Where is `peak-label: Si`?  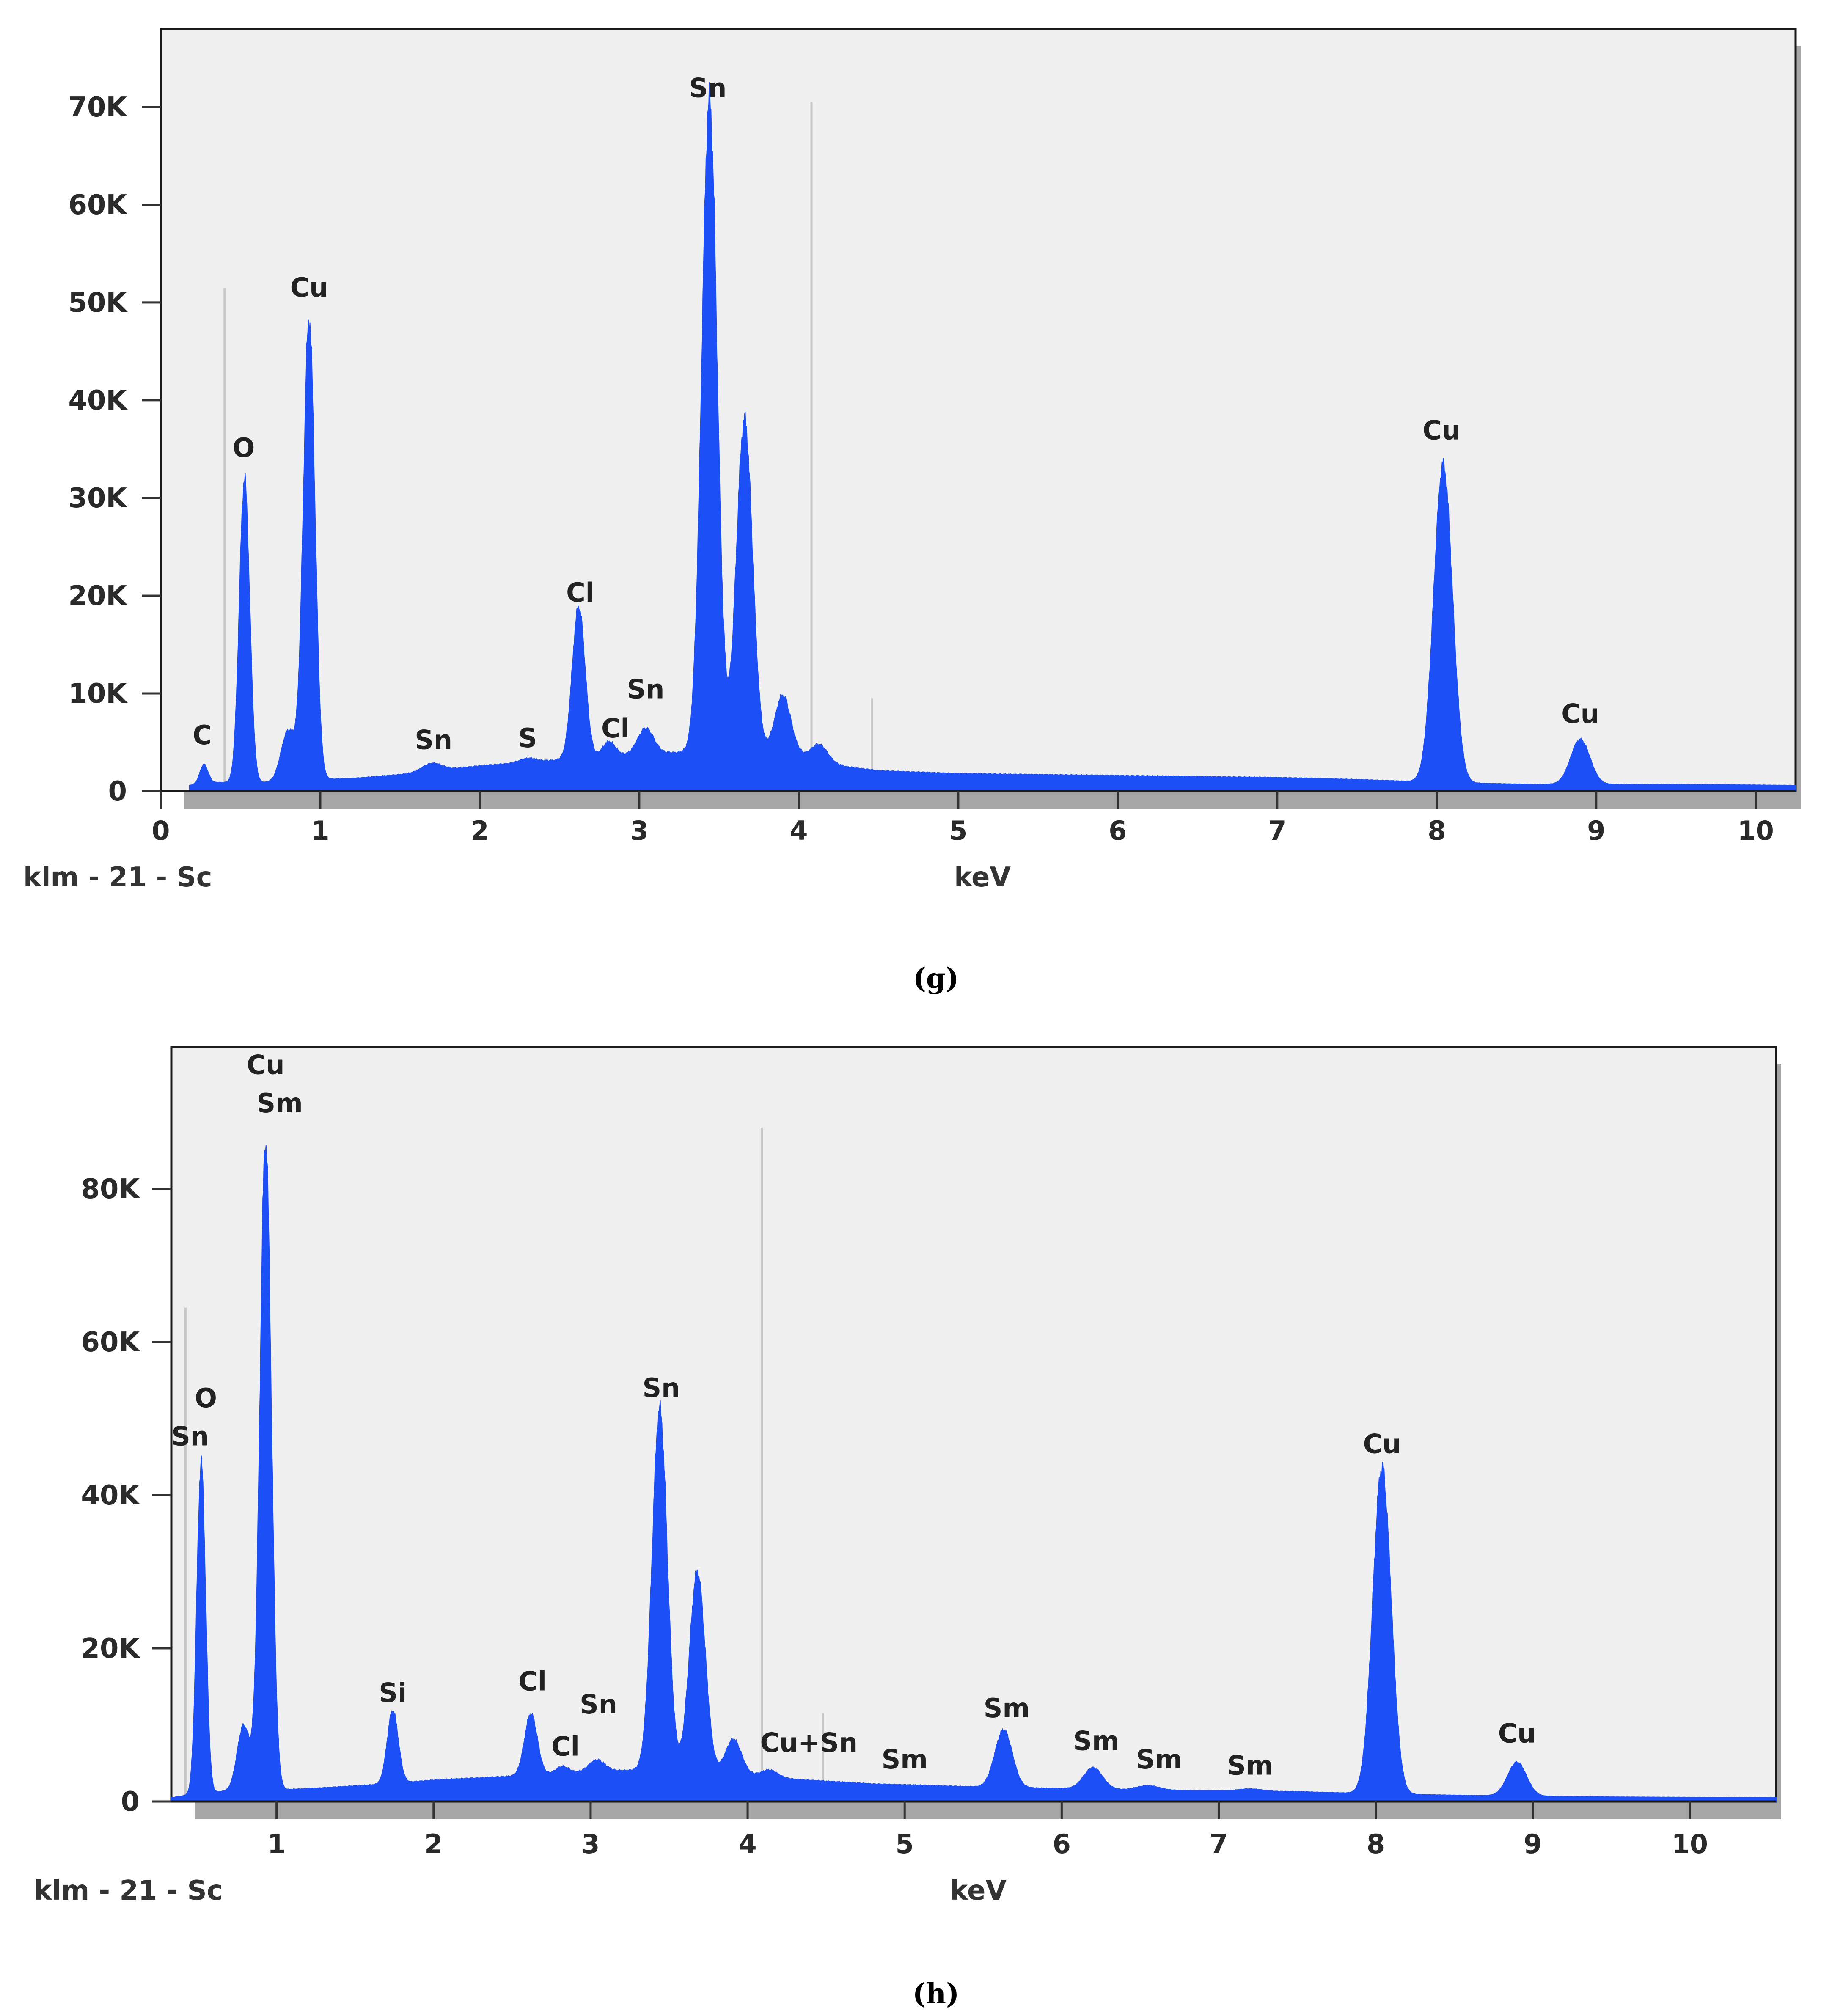
peak-label: Si is located at coordinates (393, 1693).